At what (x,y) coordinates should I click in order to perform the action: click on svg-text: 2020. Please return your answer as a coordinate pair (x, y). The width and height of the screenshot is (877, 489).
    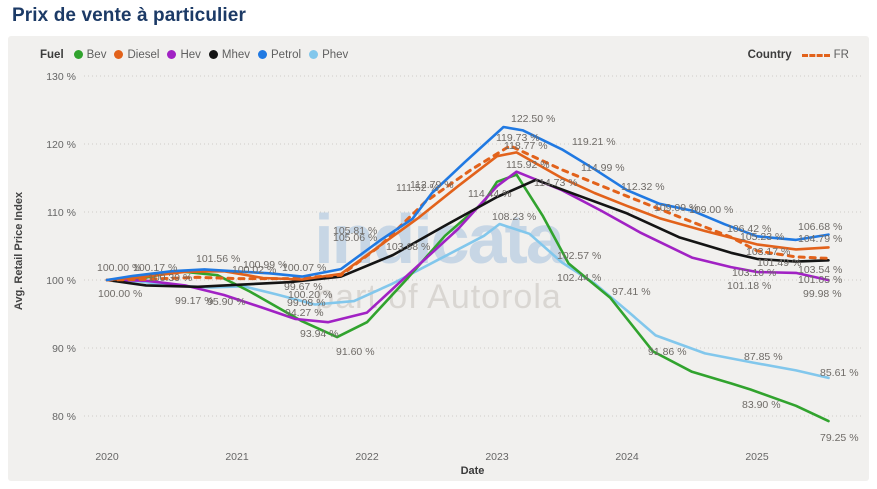
    Looking at the image, I should click on (107, 457).